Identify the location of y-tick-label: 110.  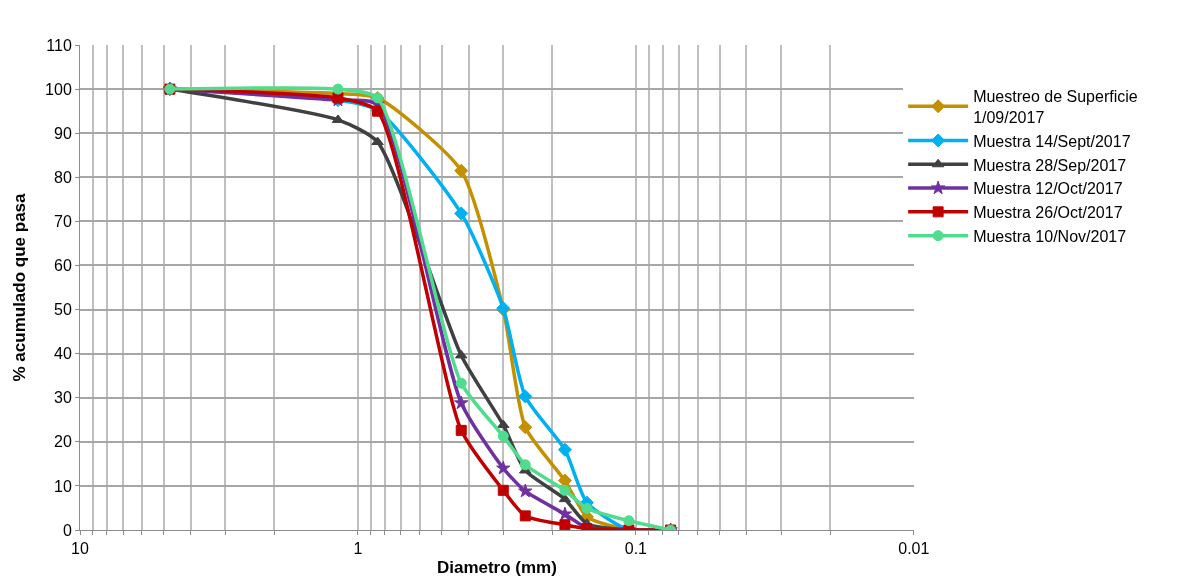
(59, 45).